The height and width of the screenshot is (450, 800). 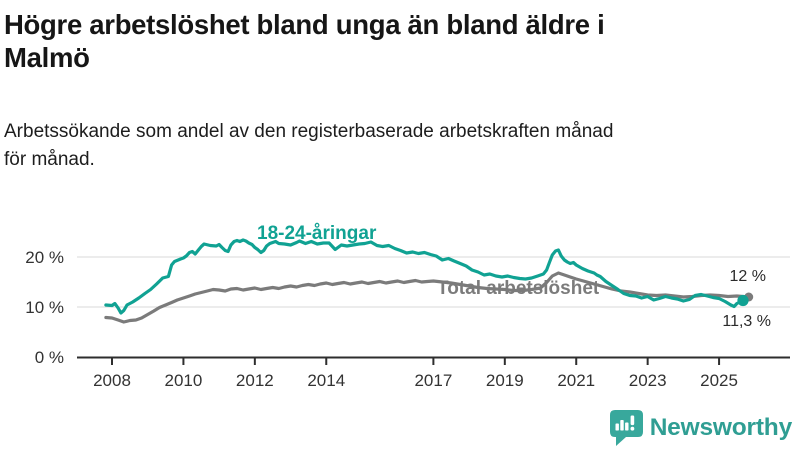 I want to click on x-tick-label: 2010, so click(x=184, y=380).